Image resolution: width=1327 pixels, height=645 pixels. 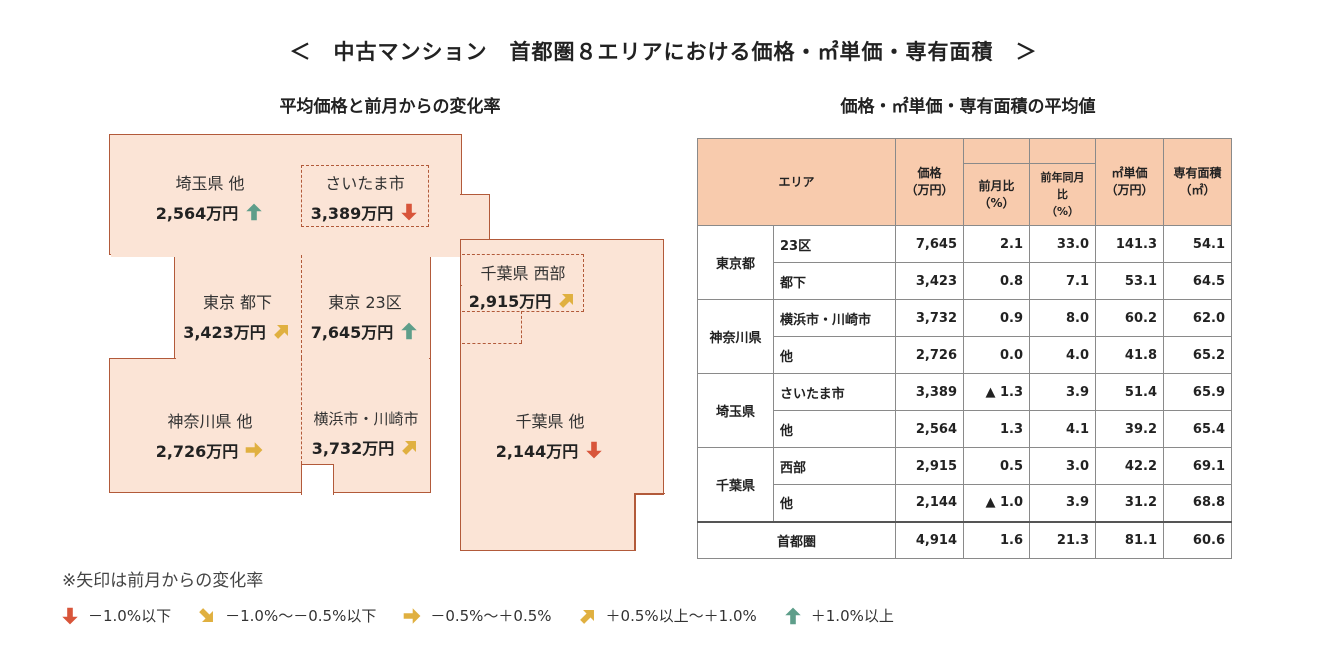 I want to click on cell-price: 2,915, so click(x=929, y=466).